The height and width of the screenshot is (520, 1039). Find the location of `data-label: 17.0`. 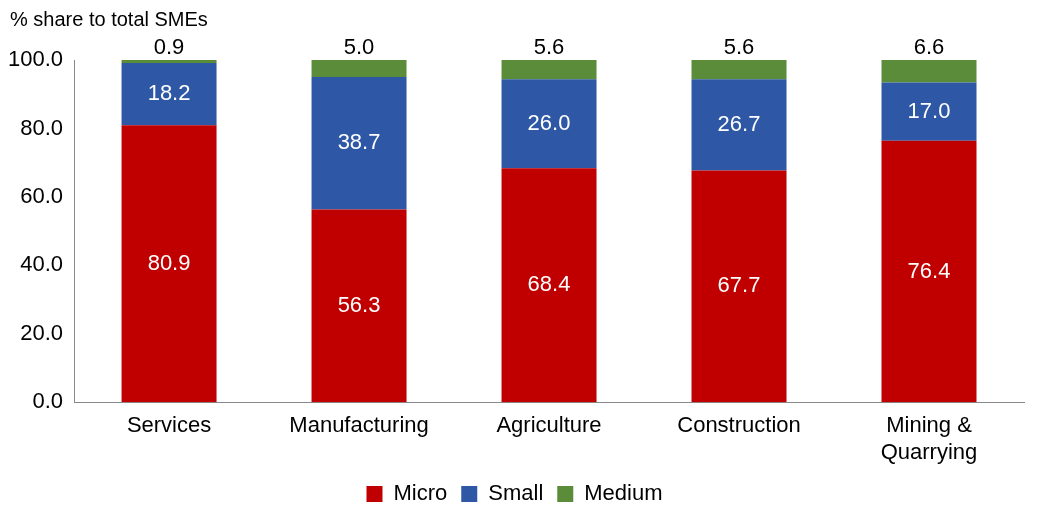

data-label: 17.0 is located at coordinates (929, 110).